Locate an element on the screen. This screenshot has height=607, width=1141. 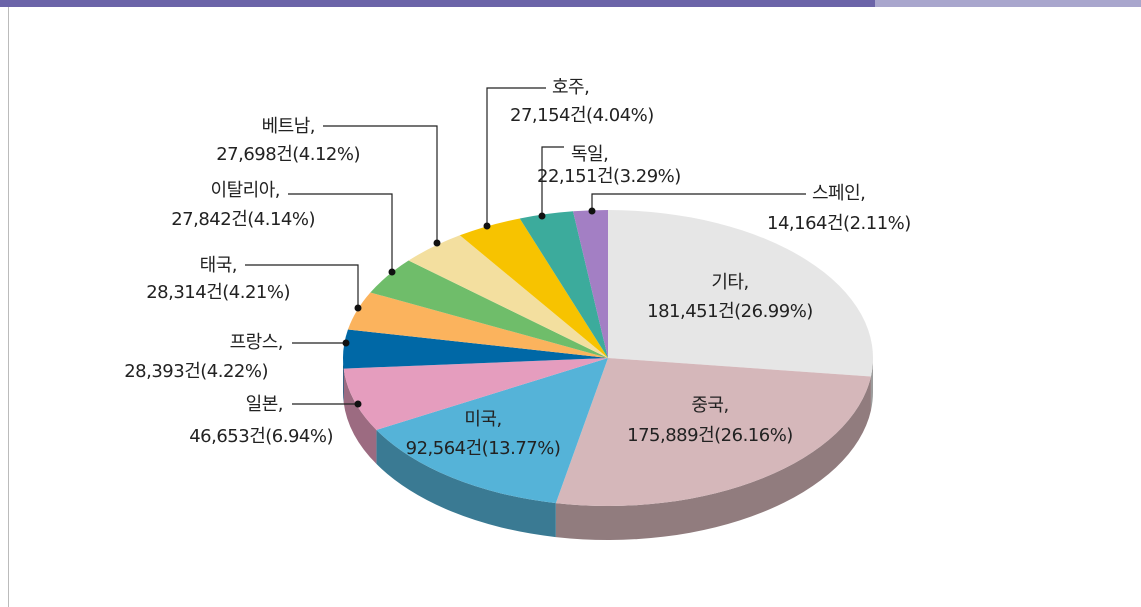
value-label: 27,154건(4.04%) is located at coordinates (582, 115).